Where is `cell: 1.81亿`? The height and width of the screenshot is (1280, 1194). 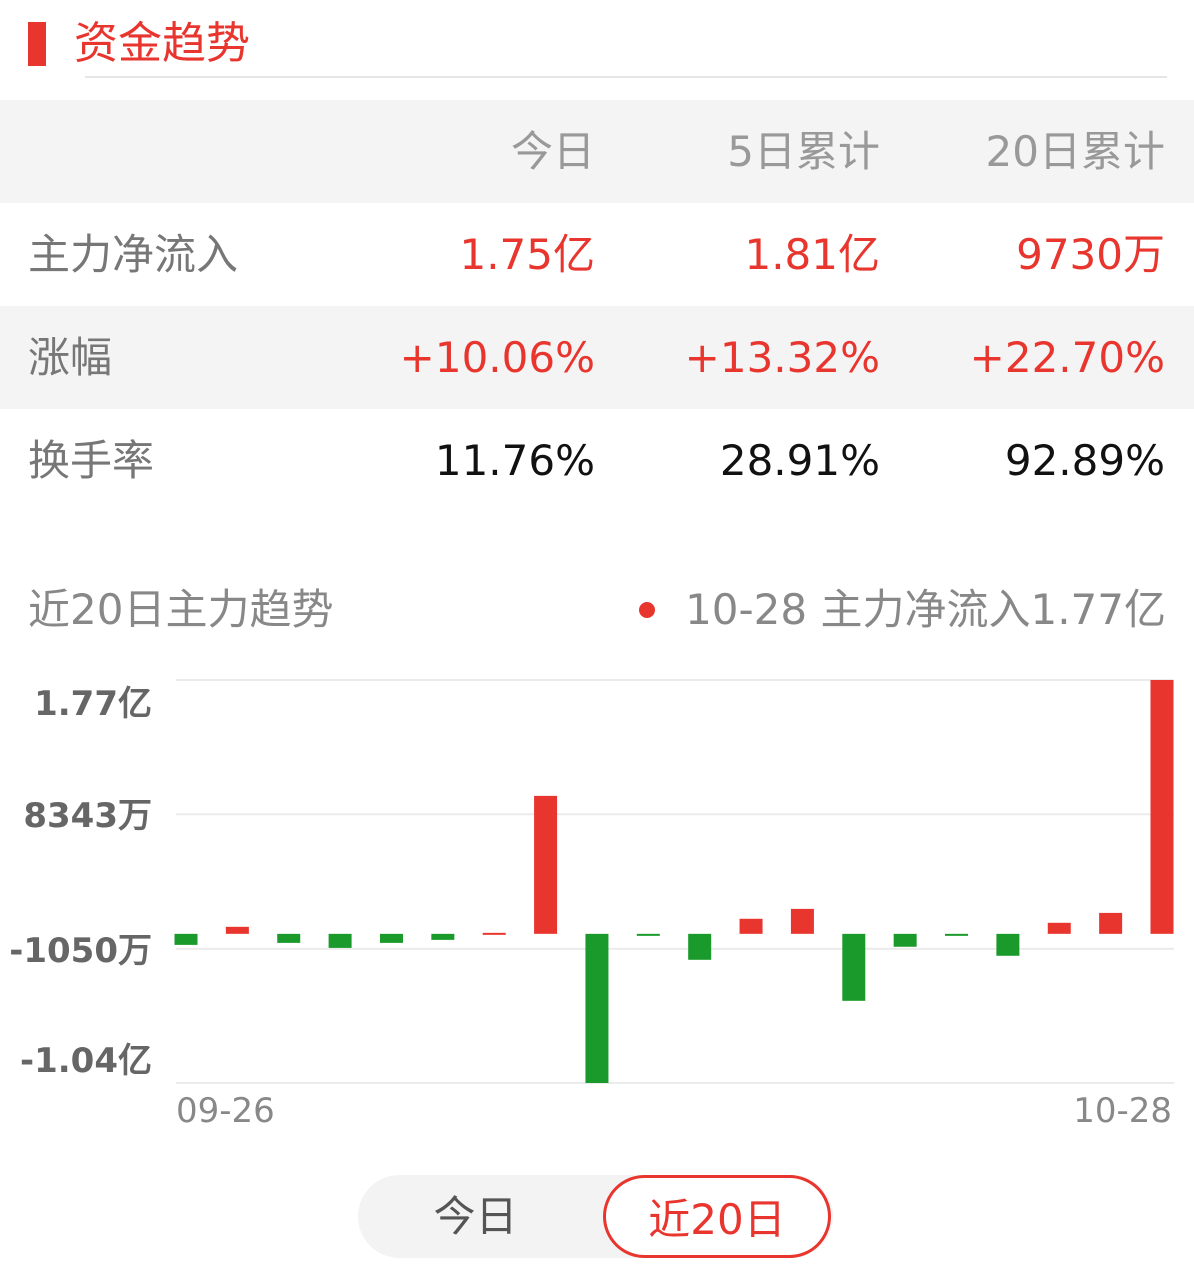
cell: 1.81亿 is located at coordinates (812, 254).